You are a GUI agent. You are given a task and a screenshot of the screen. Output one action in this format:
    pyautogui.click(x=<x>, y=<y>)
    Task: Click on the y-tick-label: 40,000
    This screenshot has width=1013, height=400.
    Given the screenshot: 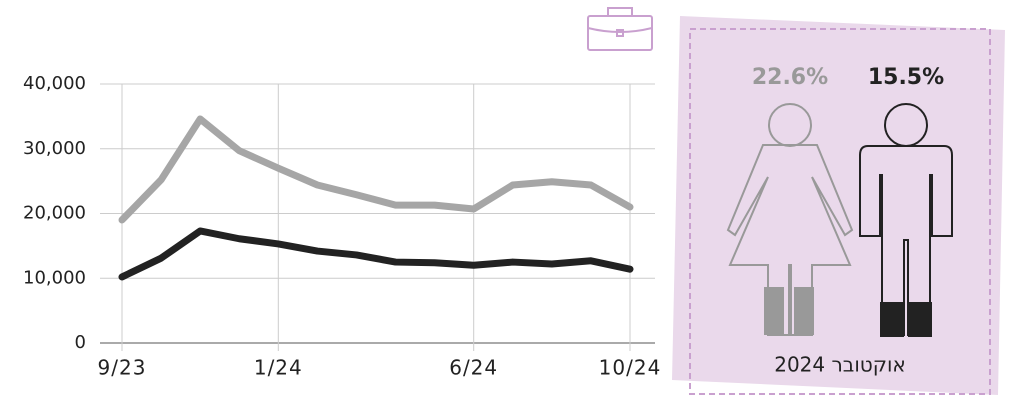 What is the action you would take?
    pyautogui.click(x=54, y=83)
    